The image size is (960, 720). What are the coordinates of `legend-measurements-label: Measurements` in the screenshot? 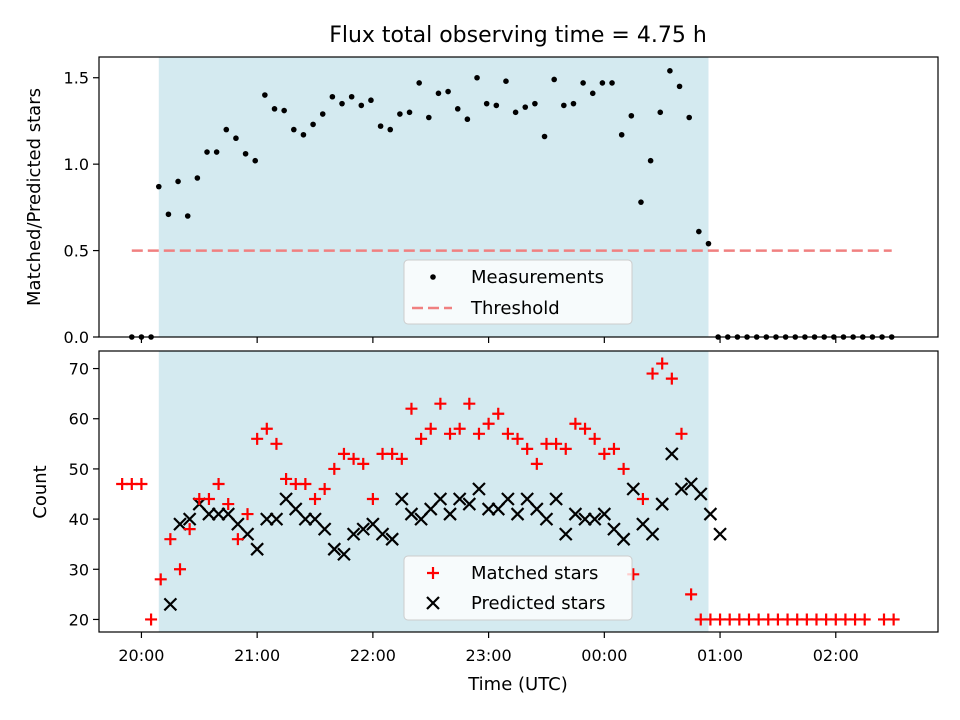 It's located at (537, 277).